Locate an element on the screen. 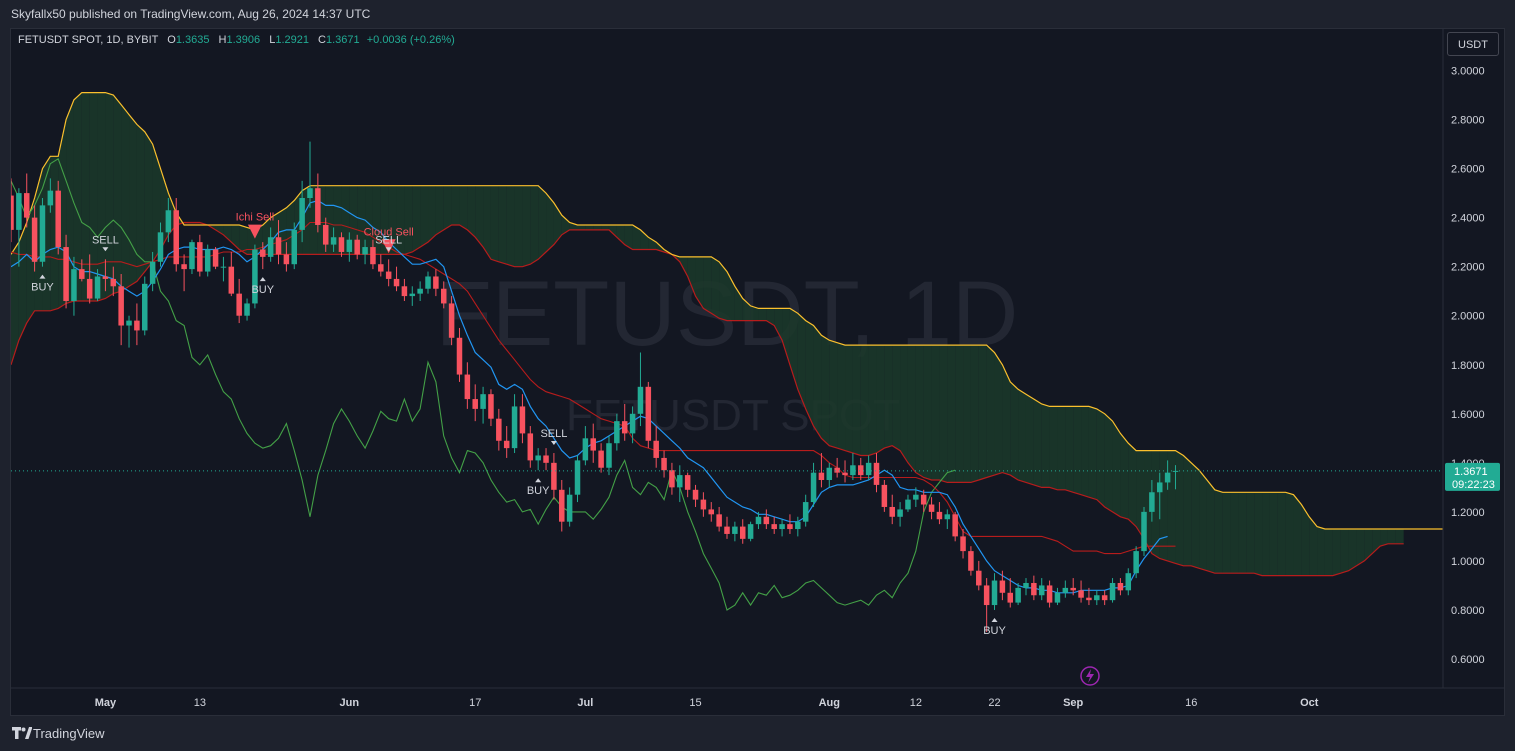 The image size is (1515, 751). x-tick-label: Jun is located at coordinates (350, 703).